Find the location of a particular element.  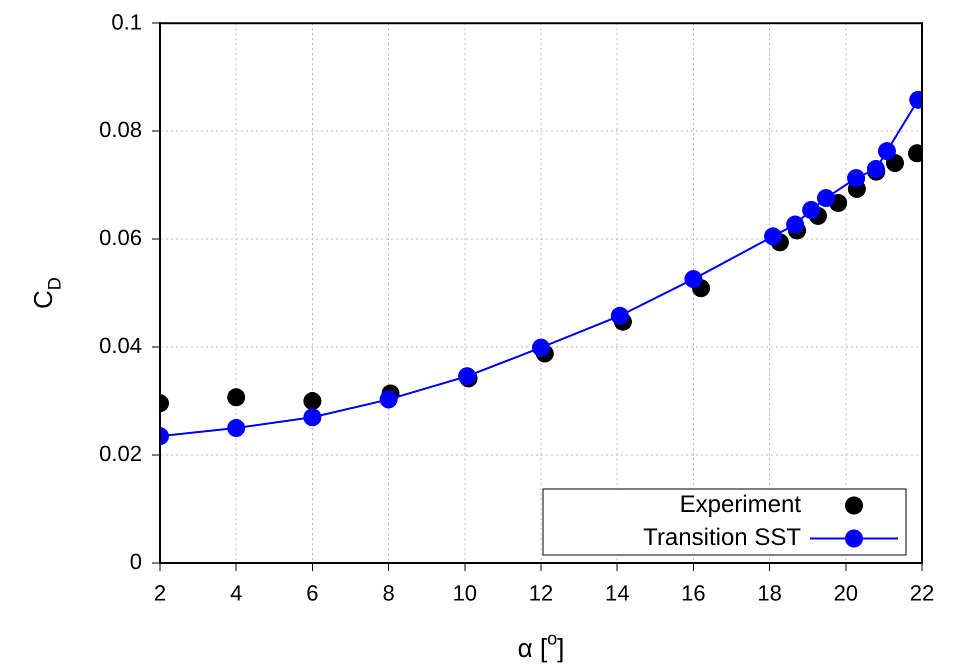

y-tick-label: 0 is located at coordinates (136, 561).